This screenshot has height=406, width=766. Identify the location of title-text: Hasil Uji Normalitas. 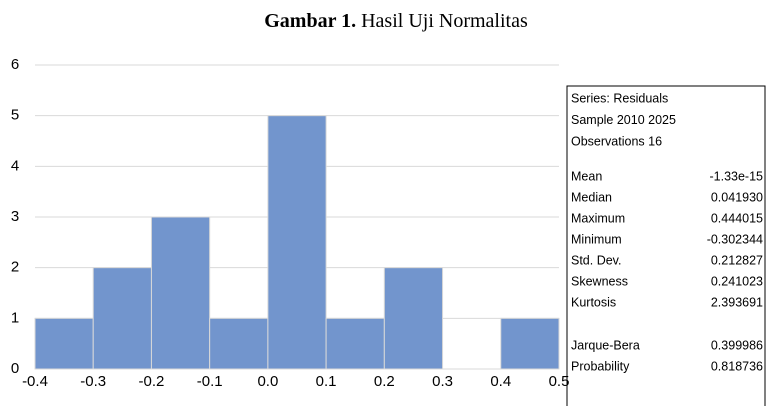
(444, 21).